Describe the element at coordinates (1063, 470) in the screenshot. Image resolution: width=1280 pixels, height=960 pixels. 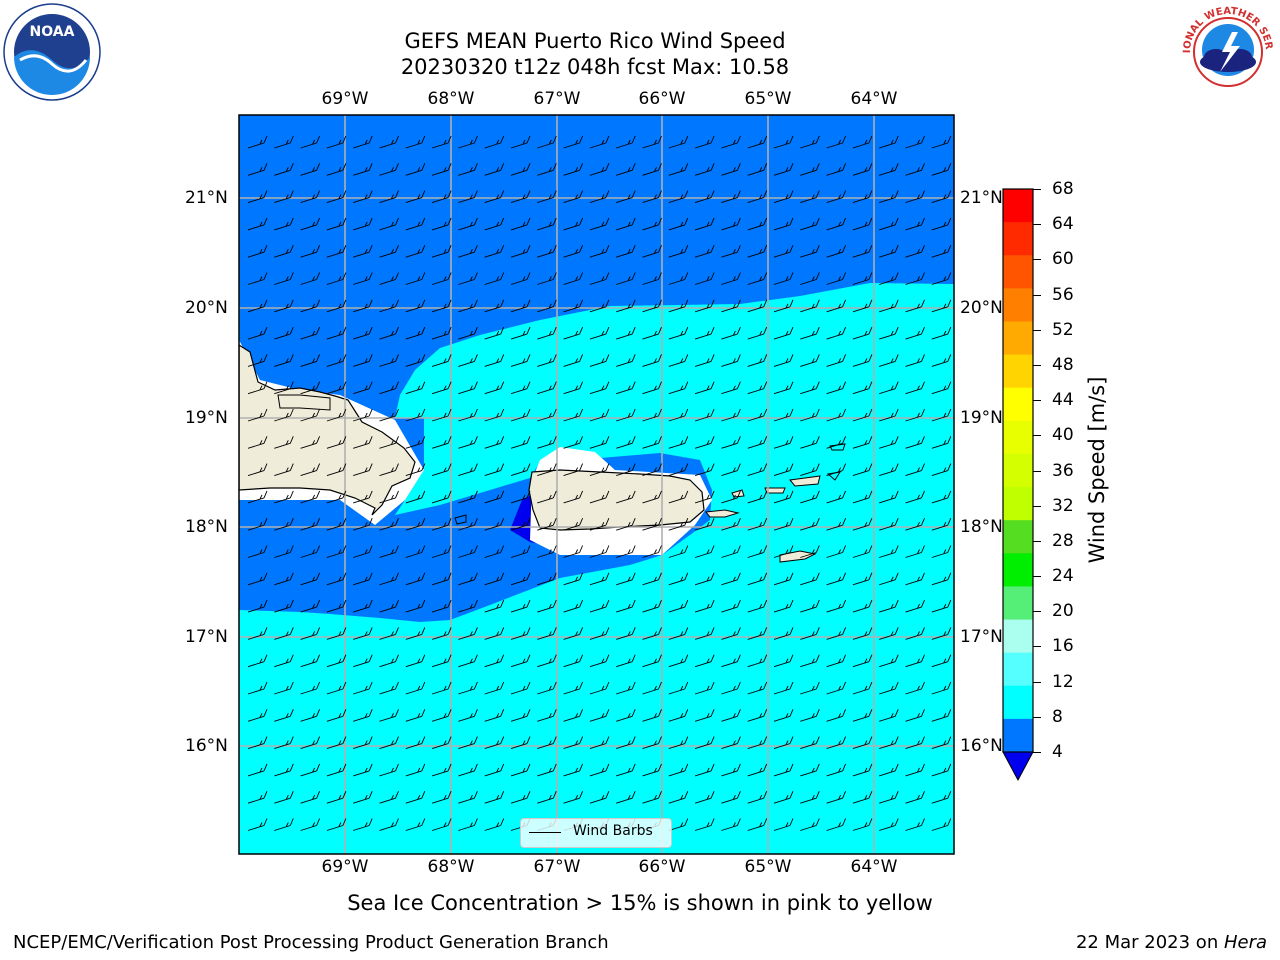
I see `colorbar-tick-label: 36` at that location.